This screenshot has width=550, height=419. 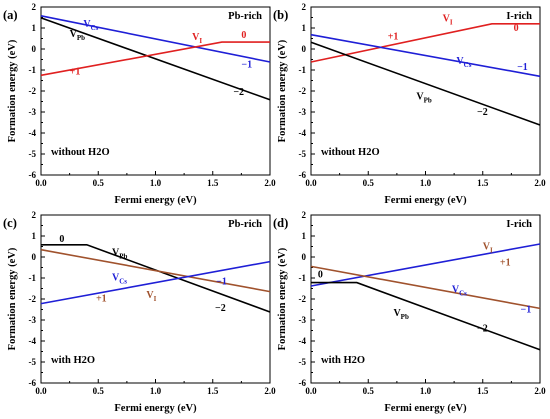 I want to click on environment-label: with H2O, so click(x=343, y=360).